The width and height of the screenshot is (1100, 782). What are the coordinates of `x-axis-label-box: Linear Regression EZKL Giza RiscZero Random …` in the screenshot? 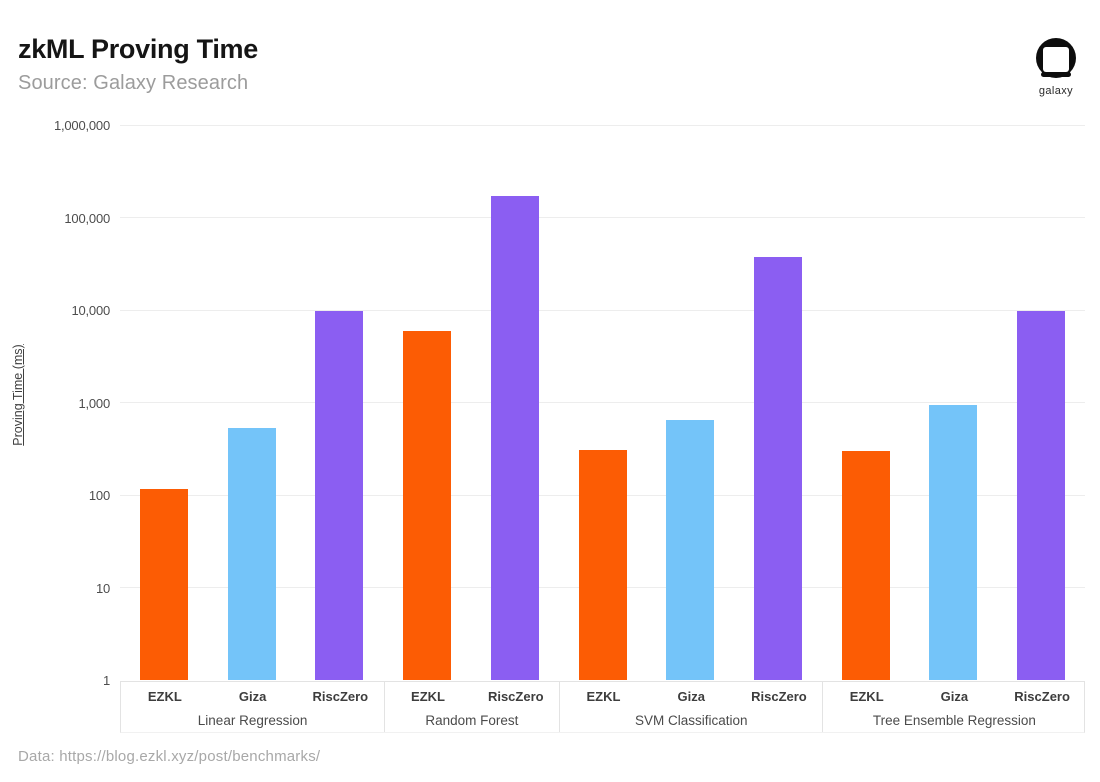 It's located at (602, 707).